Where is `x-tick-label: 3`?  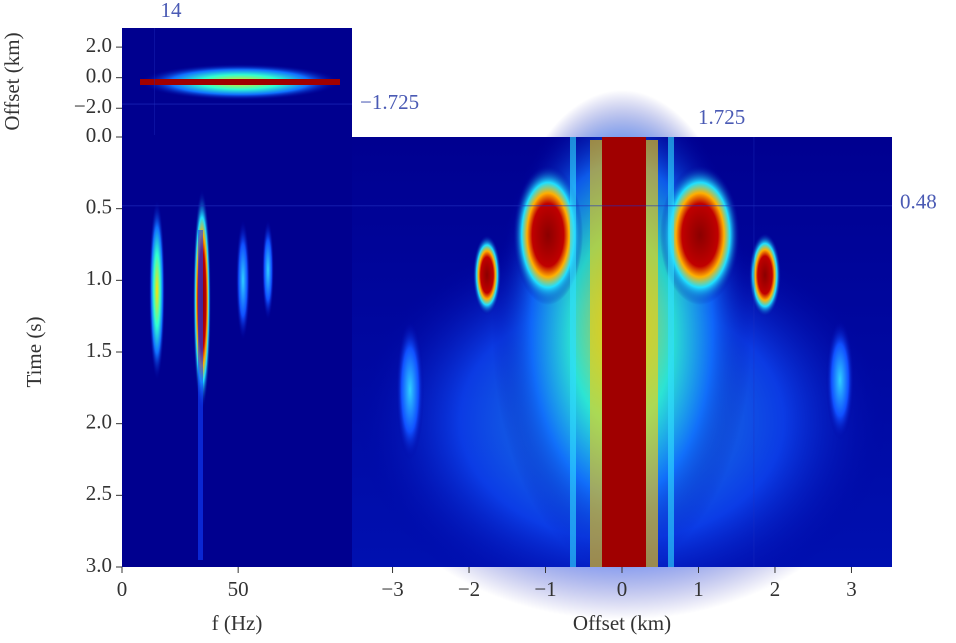
x-tick-label: 3 is located at coordinates (851, 589).